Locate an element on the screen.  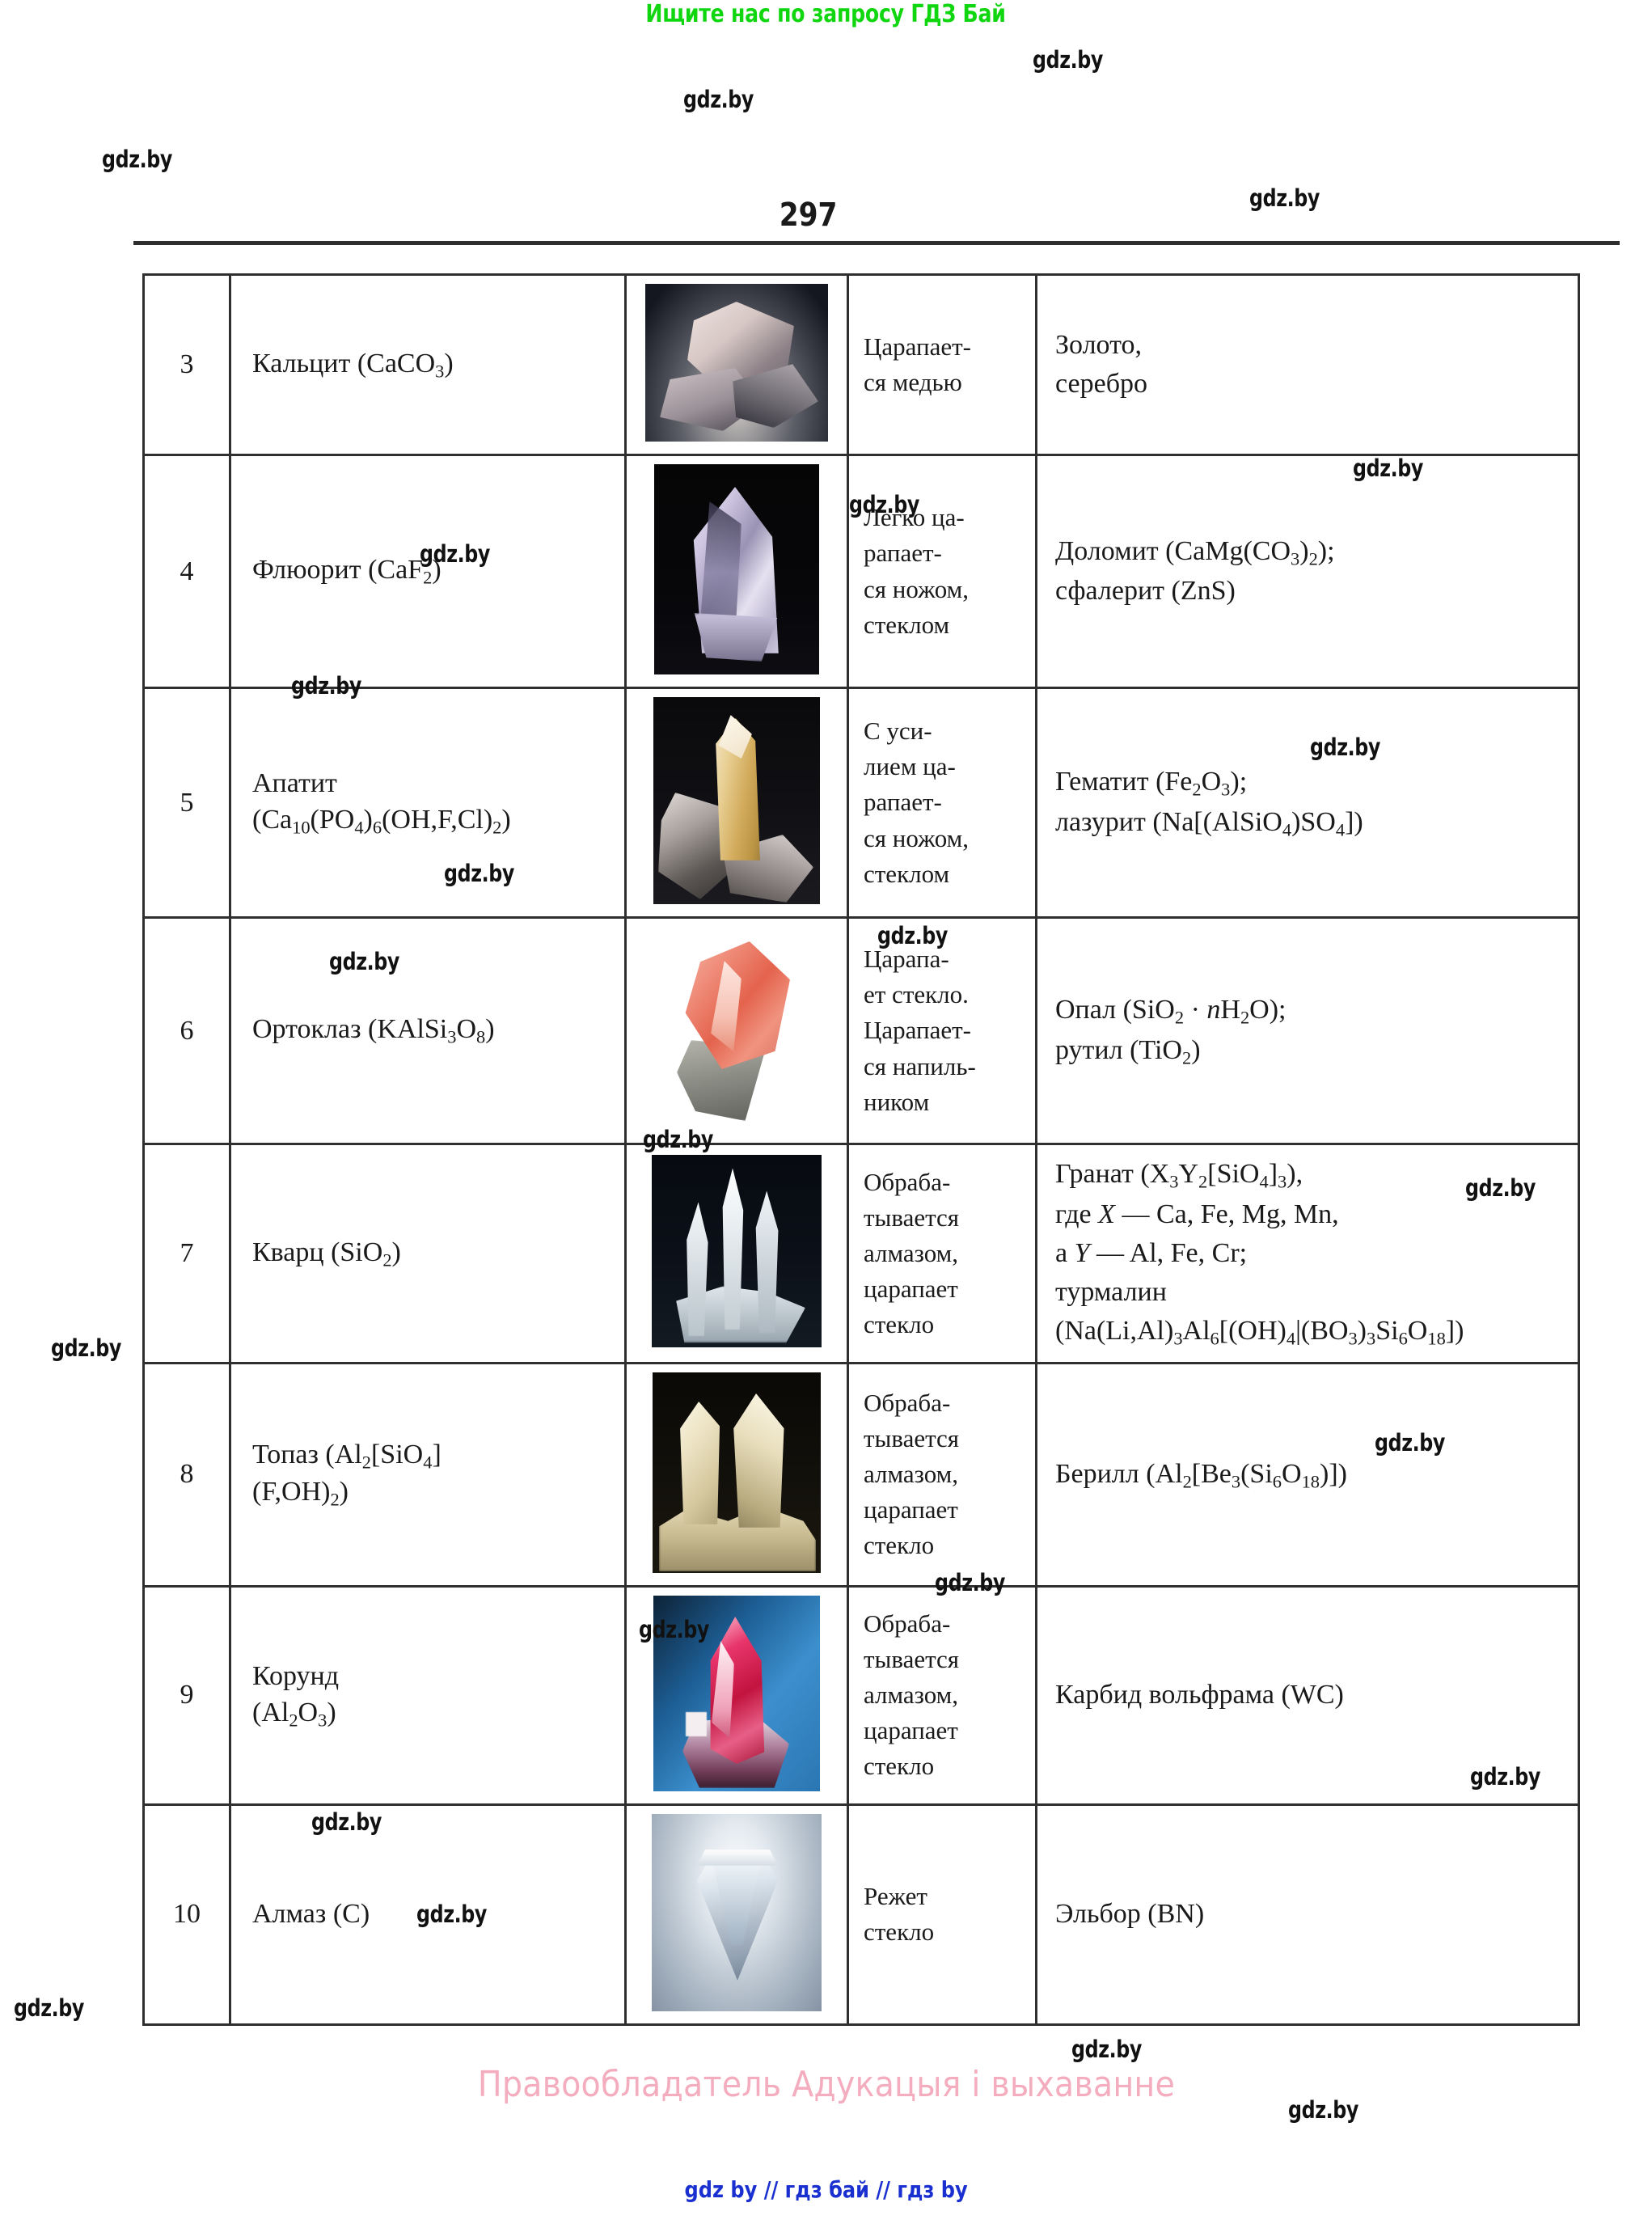
diamond-photo is located at coordinates (737, 1914).